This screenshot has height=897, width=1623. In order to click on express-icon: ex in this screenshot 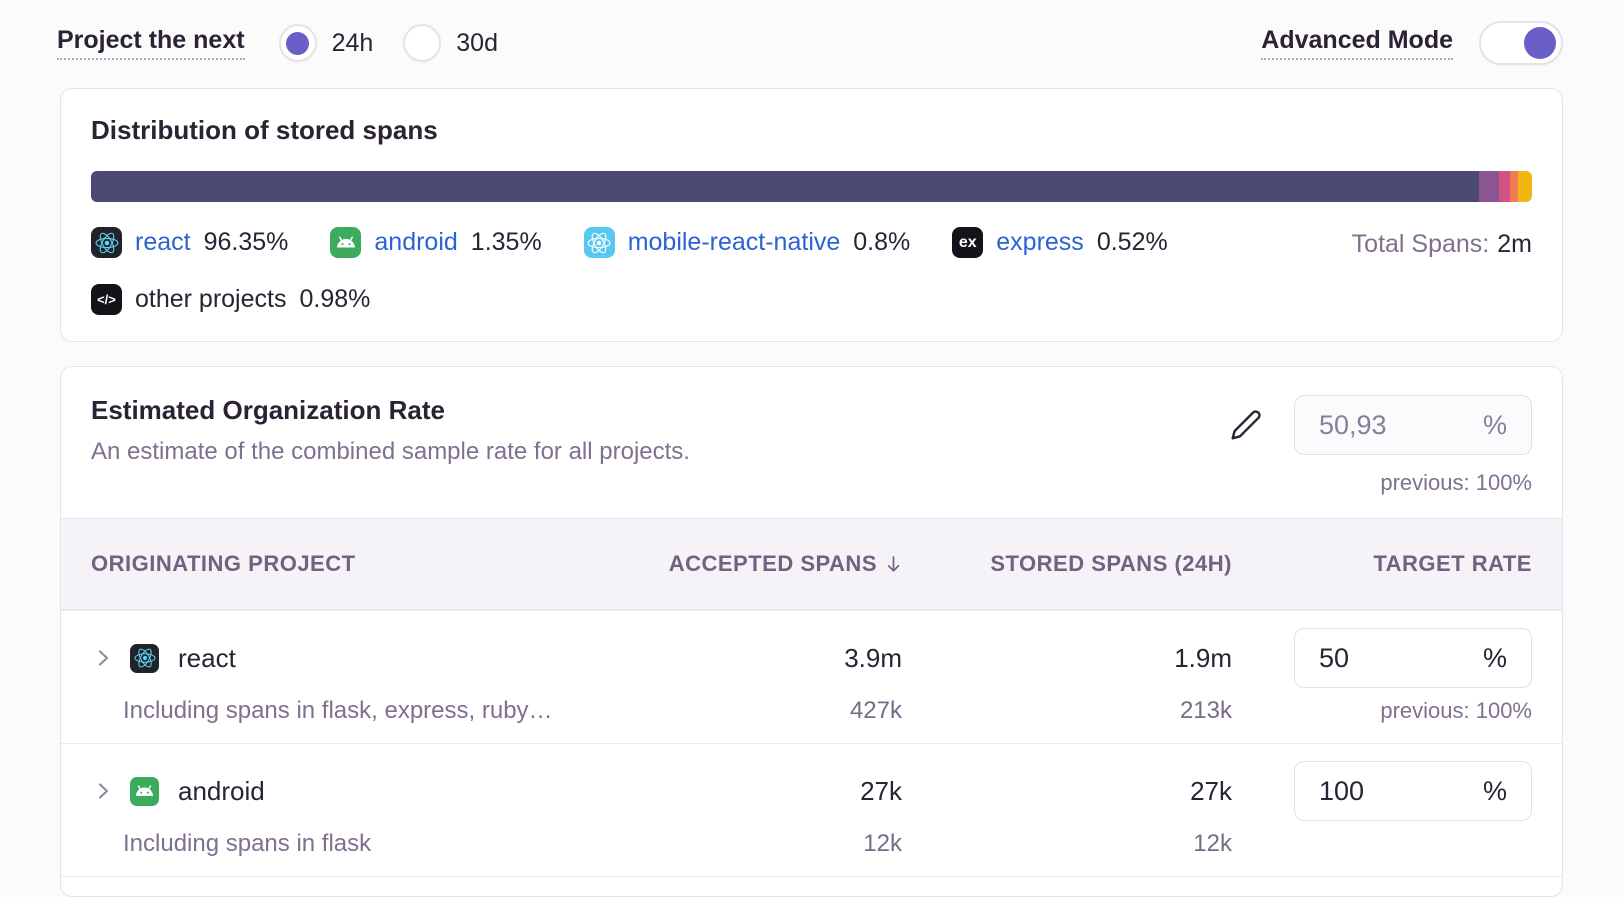, I will do `click(968, 242)`.